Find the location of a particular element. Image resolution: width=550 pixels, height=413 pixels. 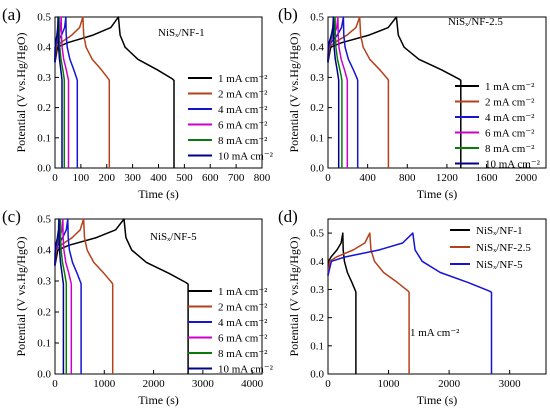

x-tick-label: 500 is located at coordinates (184, 178).